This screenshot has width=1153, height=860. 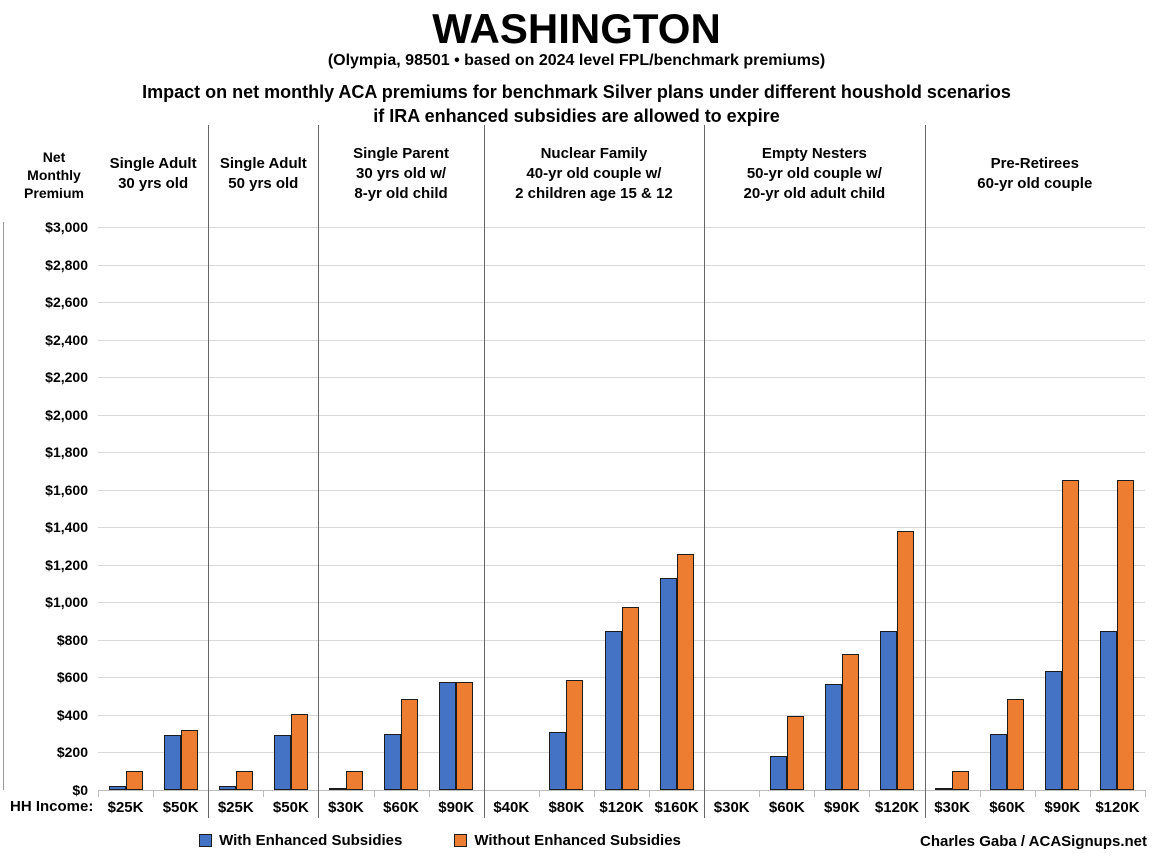 I want to click on income-label: $40K, so click(x=511, y=807).